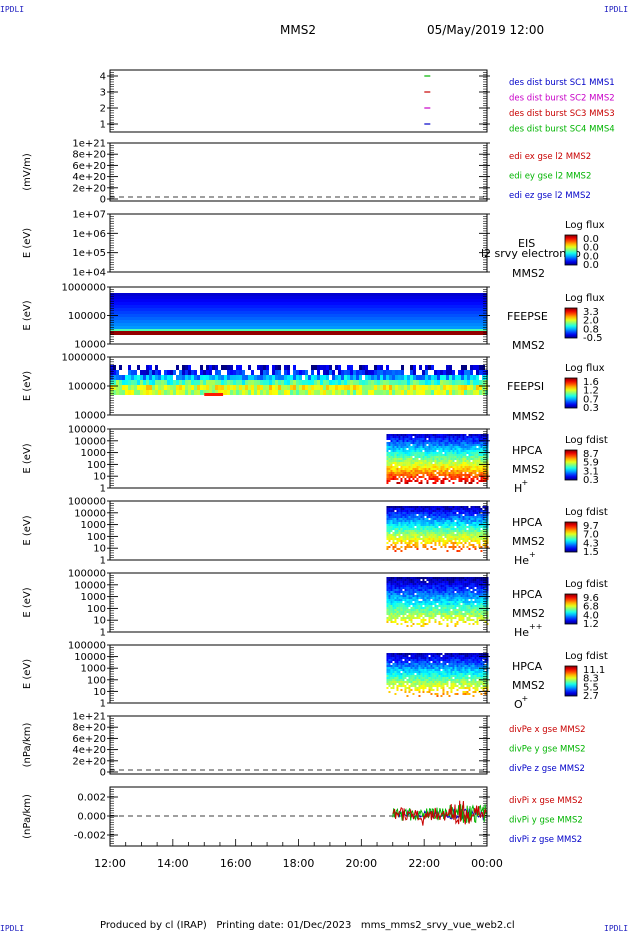 The image size is (630, 934). I want to click on y-tick-label-eis-0: 1e+07, so click(89, 215).